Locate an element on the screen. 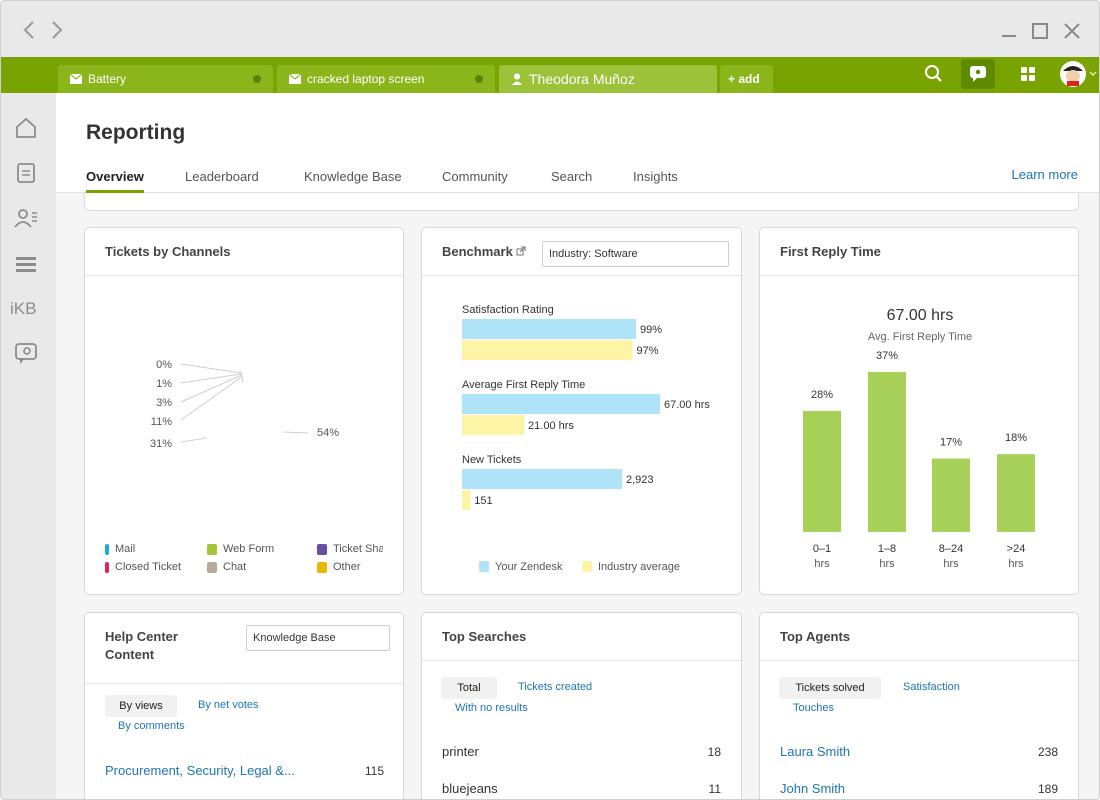 The width and height of the screenshot is (1100, 800). touches-link: Touches is located at coordinates (813, 708).